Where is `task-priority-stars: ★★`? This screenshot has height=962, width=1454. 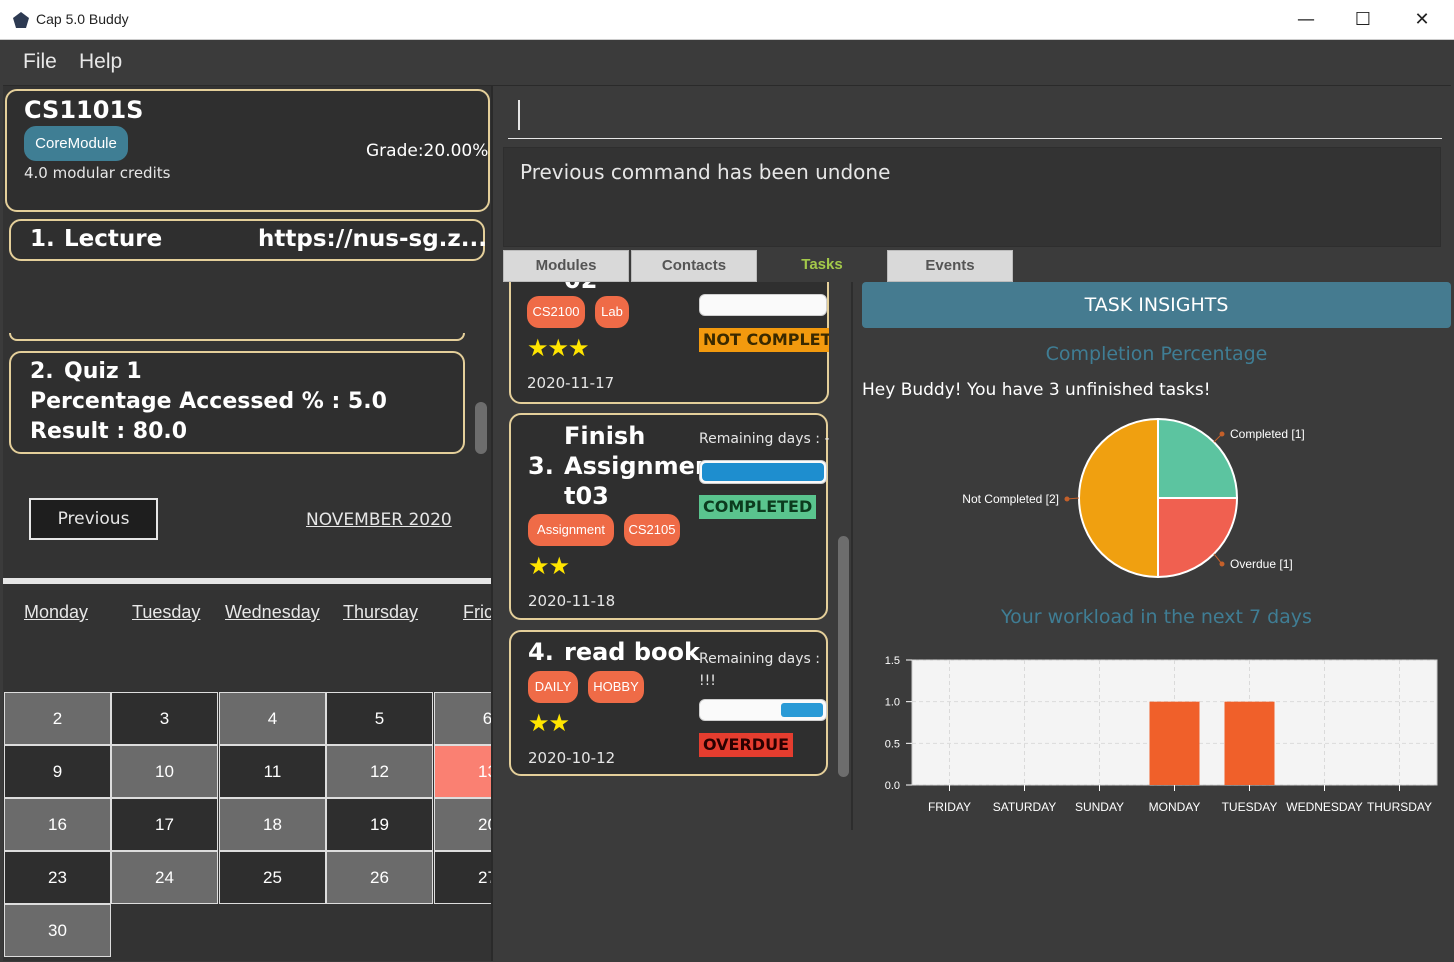
task-priority-stars: ★★ is located at coordinates (549, 723).